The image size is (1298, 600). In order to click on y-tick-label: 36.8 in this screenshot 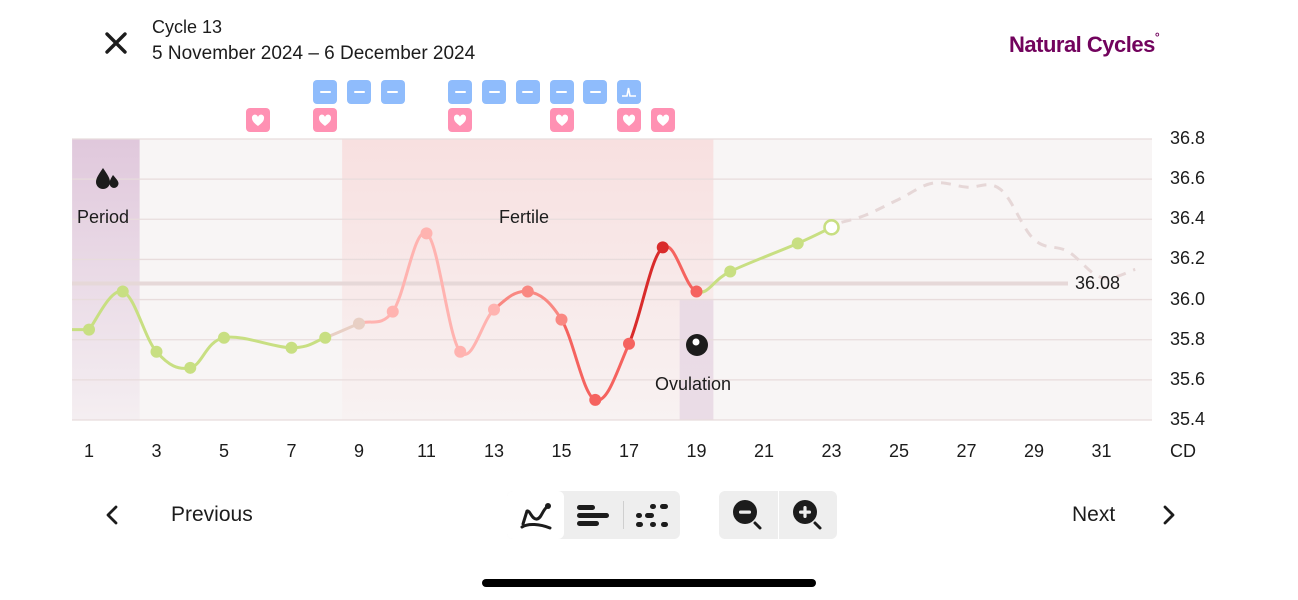, I will do `click(1188, 138)`.